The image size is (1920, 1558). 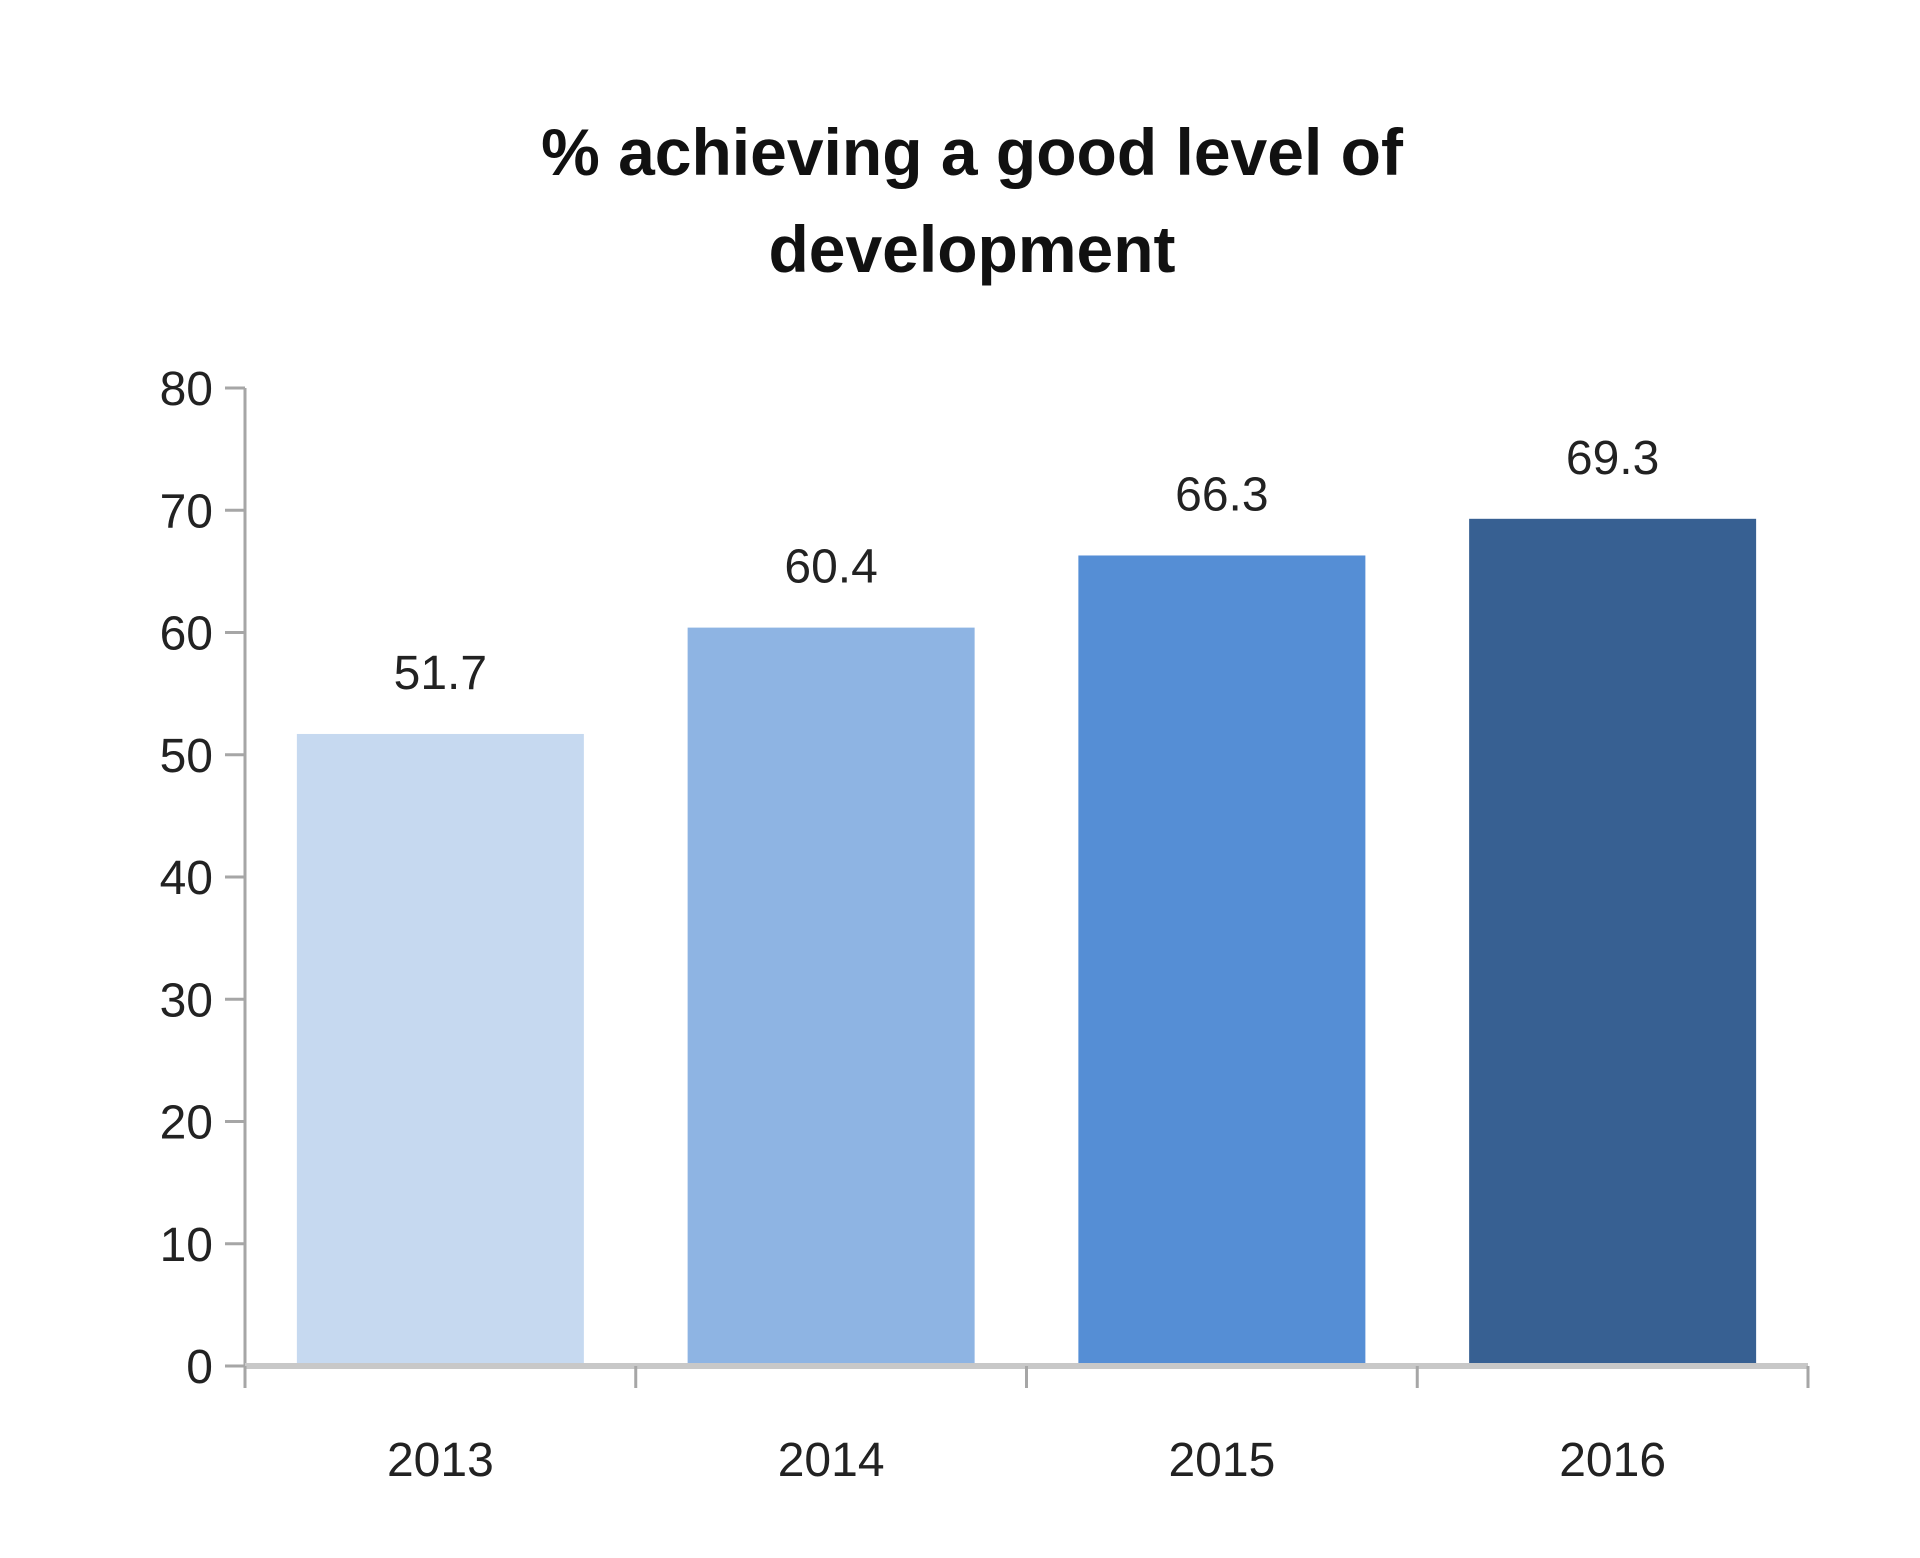 I want to click on y-tick-label: 30, so click(x=186, y=1000).